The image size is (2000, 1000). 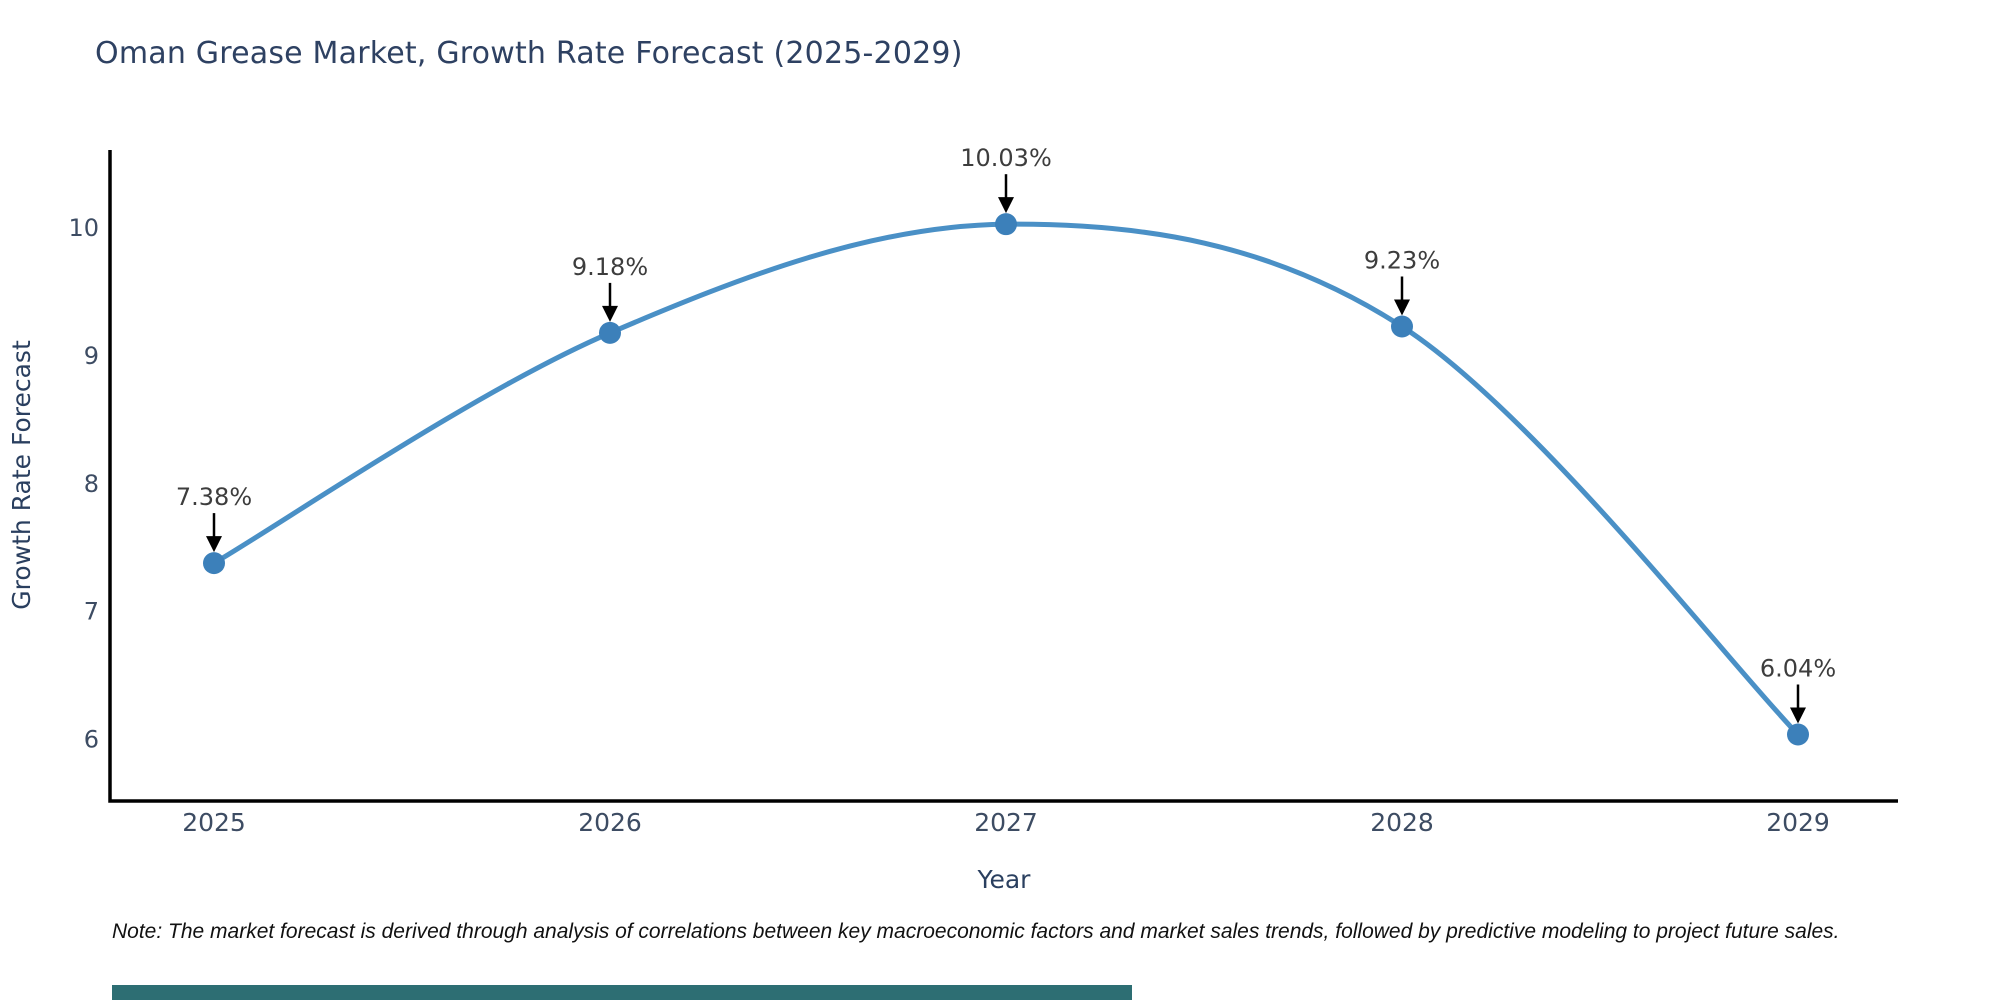 I want to click on x-tick-label: 2029, so click(x=1798, y=822).